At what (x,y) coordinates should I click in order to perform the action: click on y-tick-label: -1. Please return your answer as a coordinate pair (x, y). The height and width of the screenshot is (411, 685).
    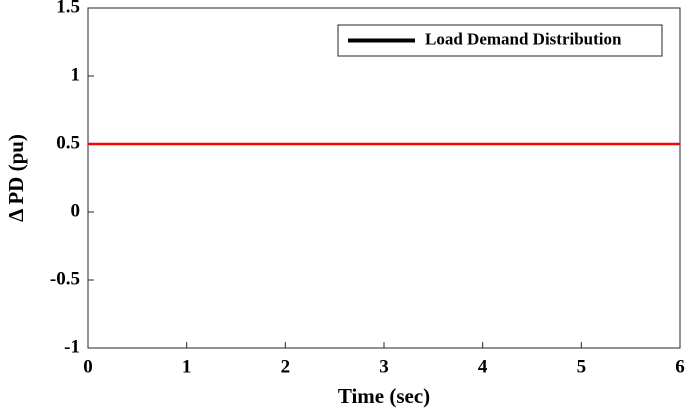
    Looking at the image, I should click on (72, 346).